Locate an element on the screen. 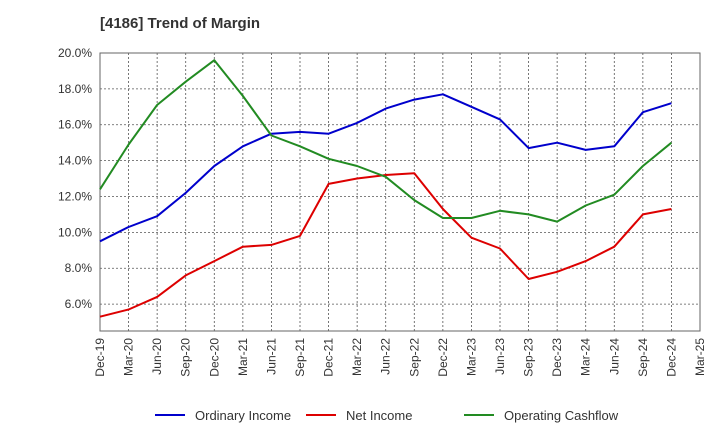 The height and width of the screenshot is (440, 720). x-tick-label: Jun-22 is located at coordinates (386, 356).